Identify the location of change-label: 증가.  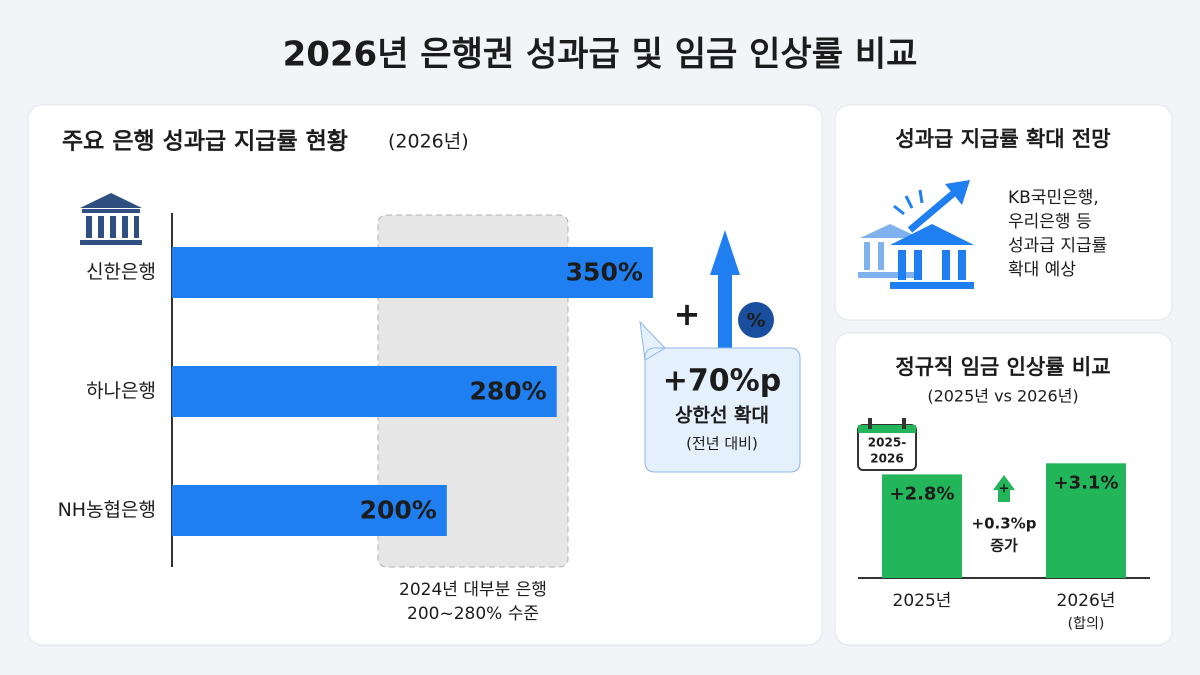
(1004, 546).